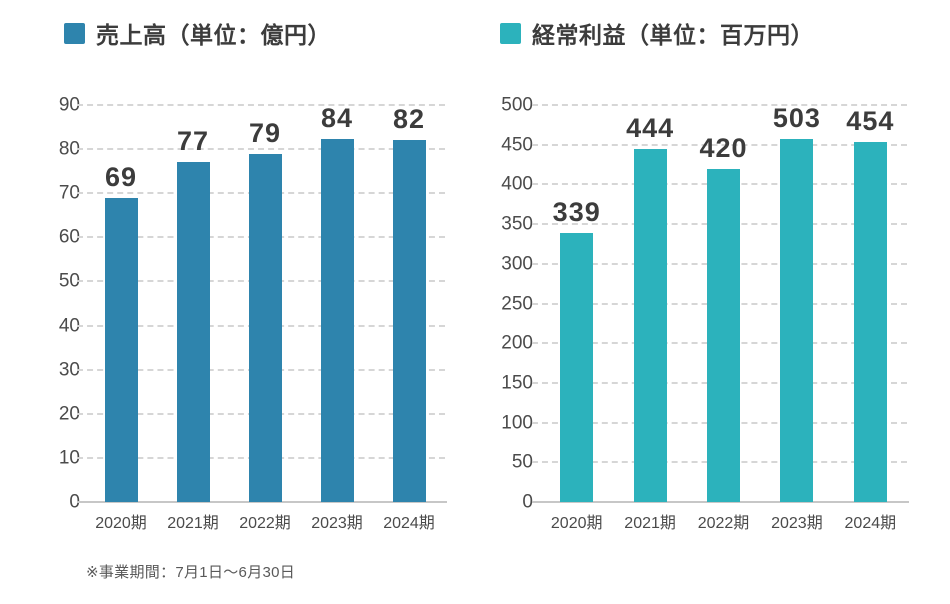  I want to click on bar-group-2022期: 79, so click(265, 303).